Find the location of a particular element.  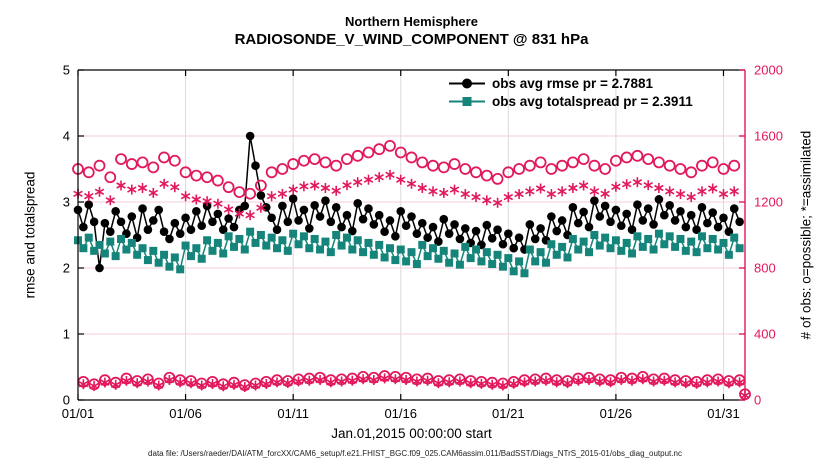

svg-text: 01/01 is located at coordinates (78, 413).